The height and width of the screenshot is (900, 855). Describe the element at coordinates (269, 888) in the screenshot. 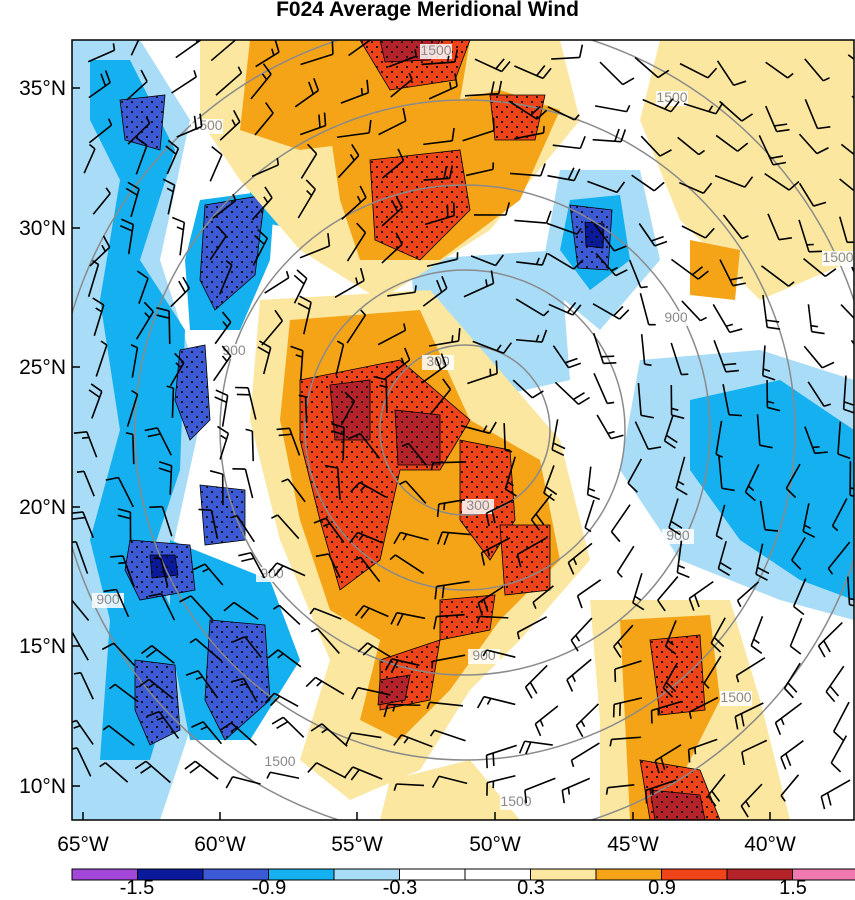

I see `colorbar-label: -0.9` at that location.